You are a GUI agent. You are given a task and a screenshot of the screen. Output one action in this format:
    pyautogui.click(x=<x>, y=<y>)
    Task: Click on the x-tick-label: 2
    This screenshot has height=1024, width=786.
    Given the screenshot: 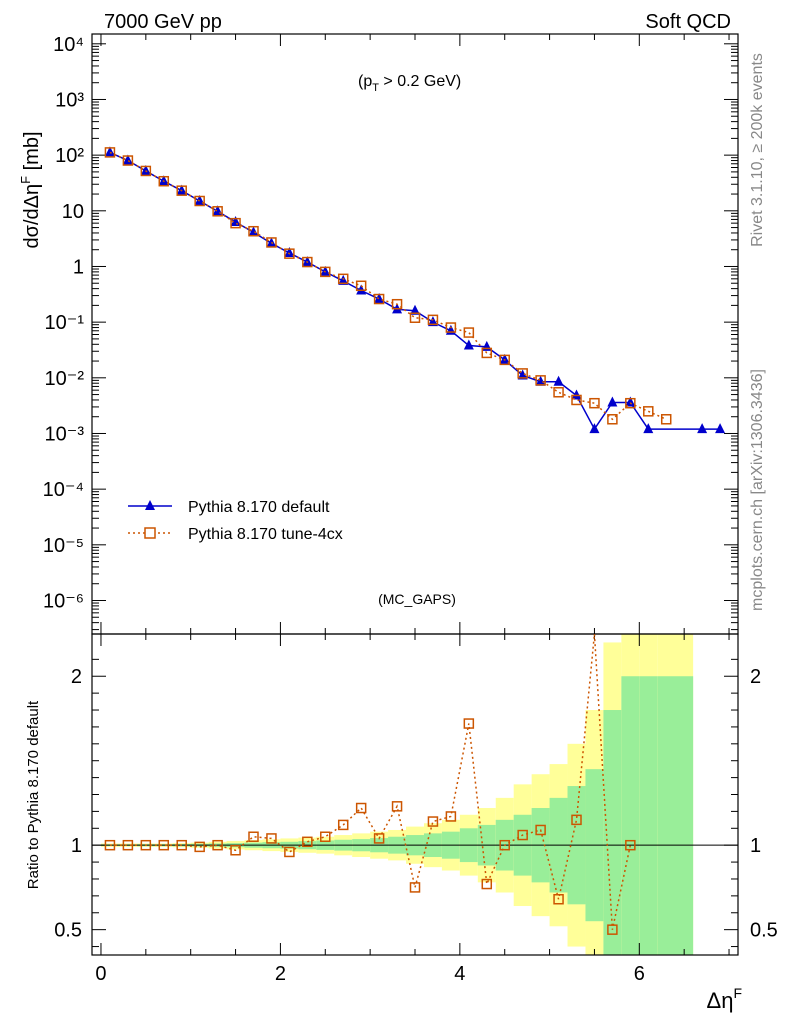 What is the action you would take?
    pyautogui.click(x=280, y=974)
    